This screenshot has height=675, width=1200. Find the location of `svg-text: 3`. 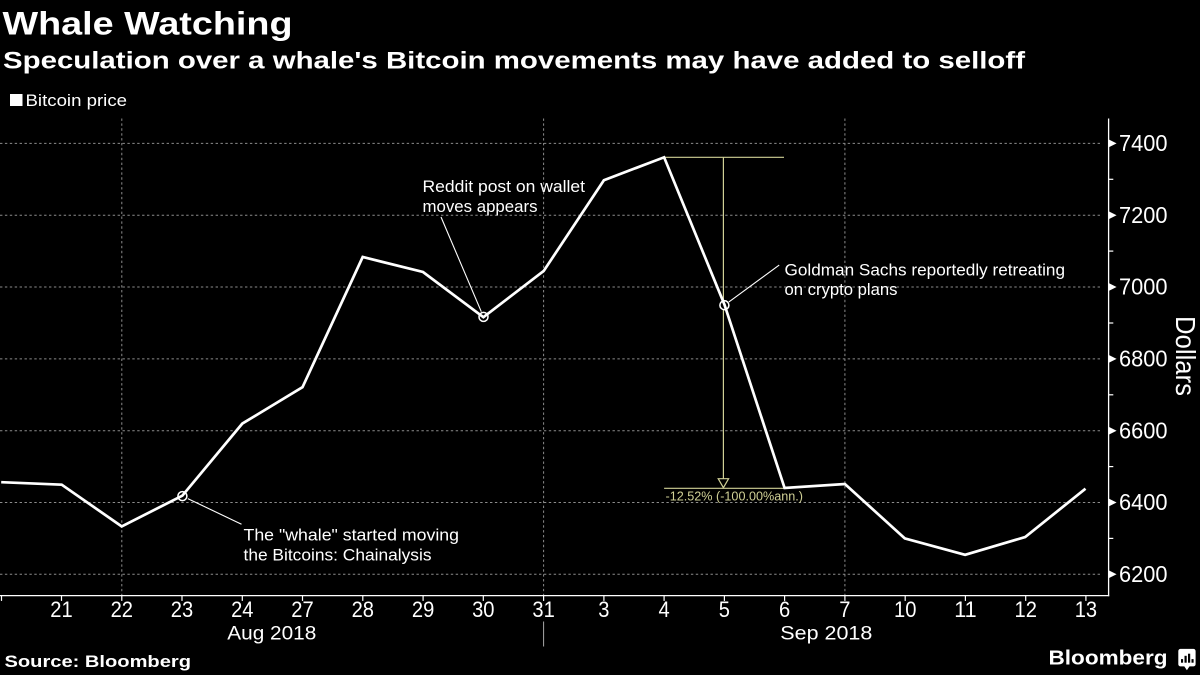

svg-text: 3 is located at coordinates (603, 609).